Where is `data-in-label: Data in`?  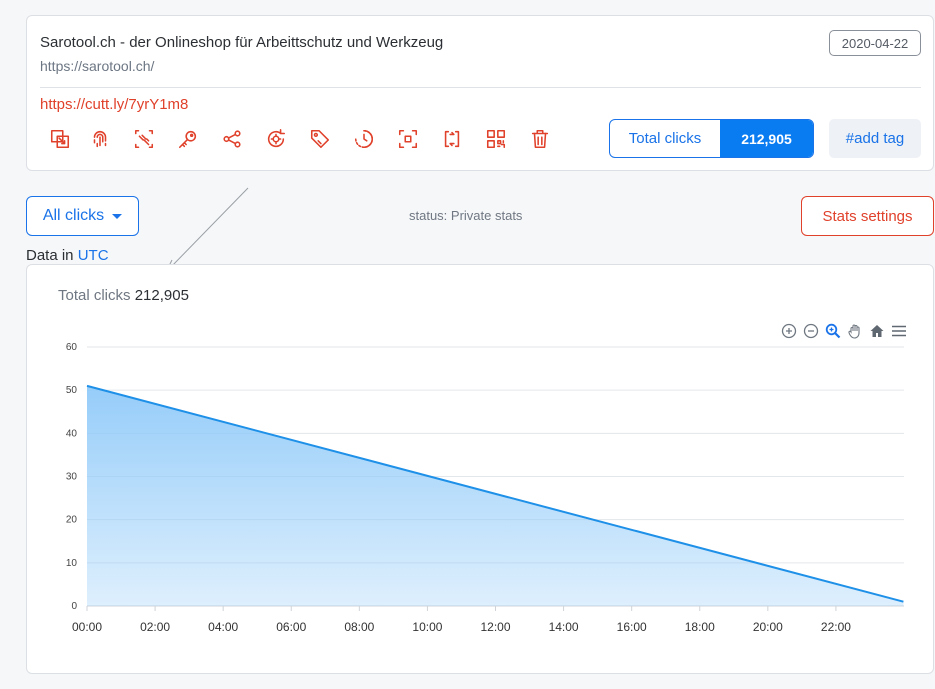 data-in-label: Data in is located at coordinates (50, 255).